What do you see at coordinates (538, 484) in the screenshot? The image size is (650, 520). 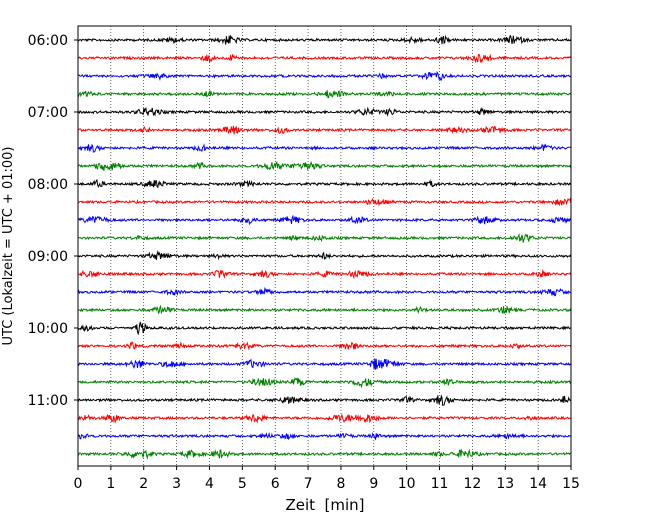 I see `x-tick-label: 14` at bounding box center [538, 484].